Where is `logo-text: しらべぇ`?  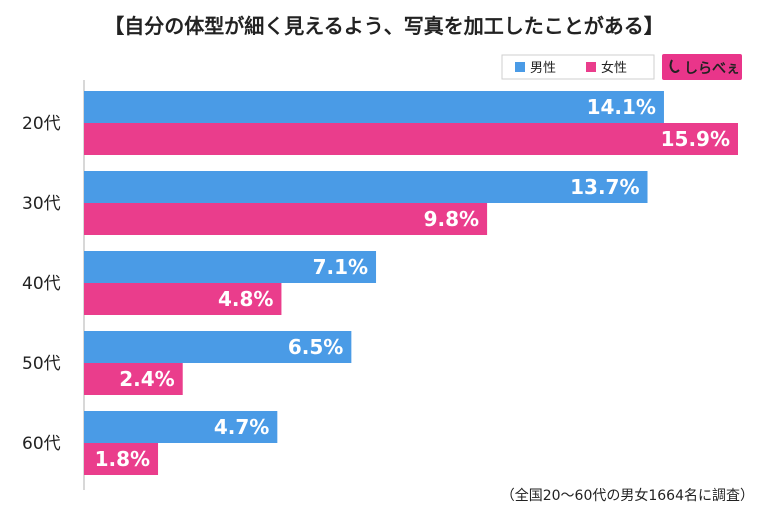
logo-text: しらべぇ is located at coordinates (712, 69).